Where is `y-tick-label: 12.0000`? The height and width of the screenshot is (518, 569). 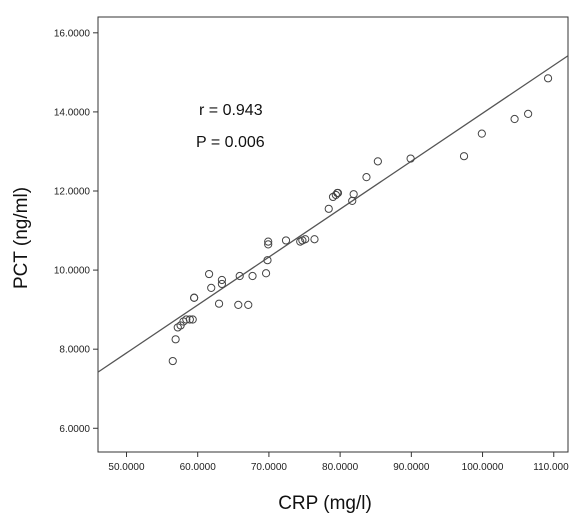
y-tick-label: 12.0000 is located at coordinates (72, 192).